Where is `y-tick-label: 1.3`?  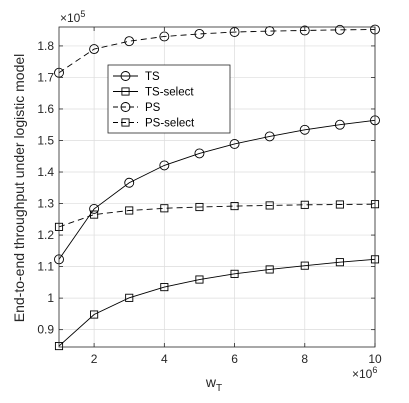
y-tick-label: 1.3 is located at coordinates (45, 204).